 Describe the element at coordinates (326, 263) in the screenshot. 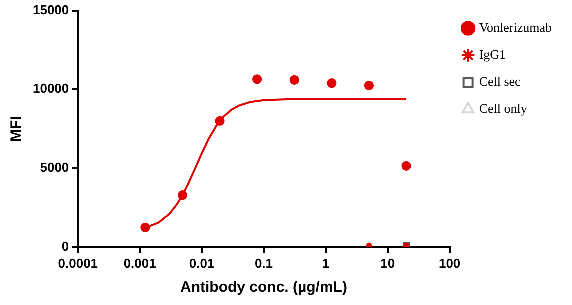

I see `x-tick-label: 1` at that location.